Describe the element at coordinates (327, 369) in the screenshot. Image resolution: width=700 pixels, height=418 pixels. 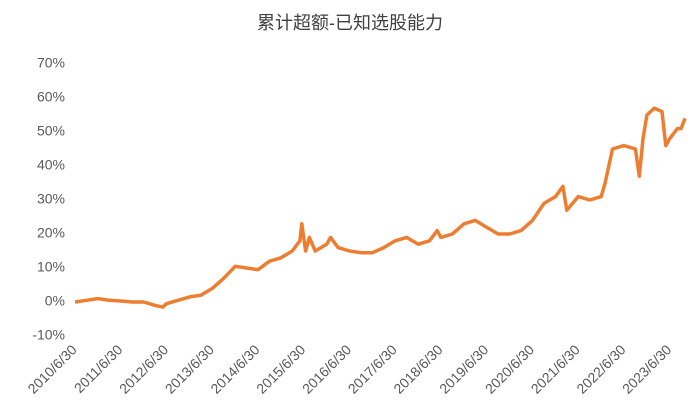
I see `x-tick-label: 2016/6/30` at that location.